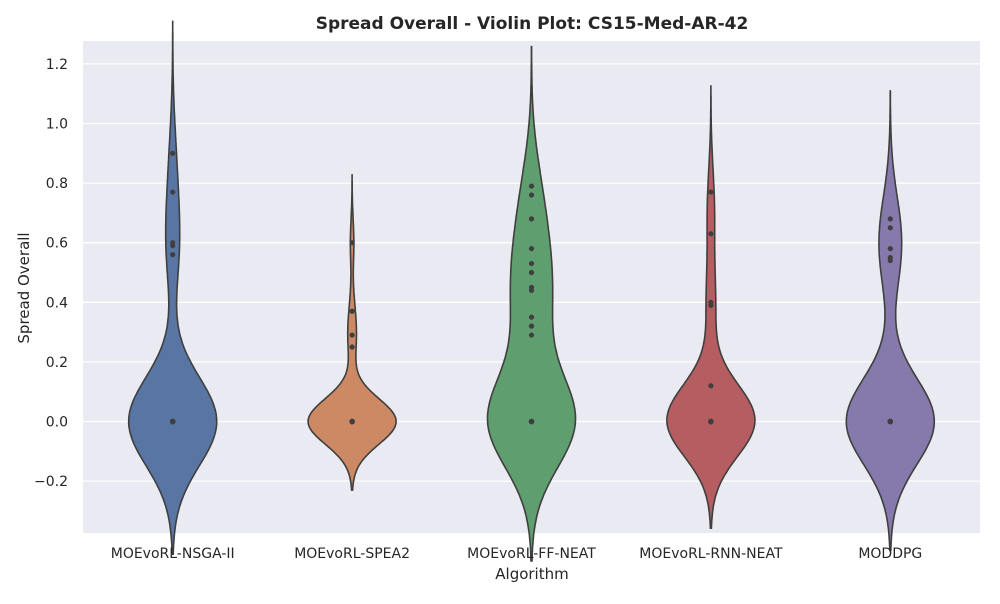 Image resolution: width=1000 pixels, height=604 pixels. I want to click on y-tick-label: 0.2, so click(57, 363).